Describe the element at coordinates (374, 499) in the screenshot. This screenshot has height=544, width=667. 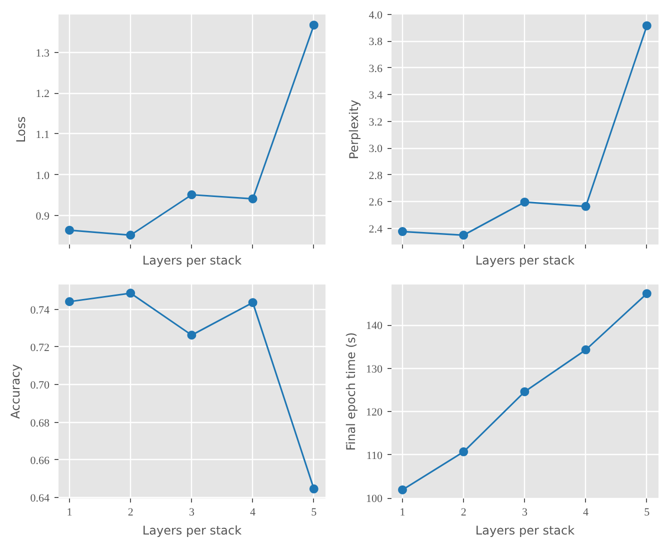
I see `y-tick-label: 100` at that location.